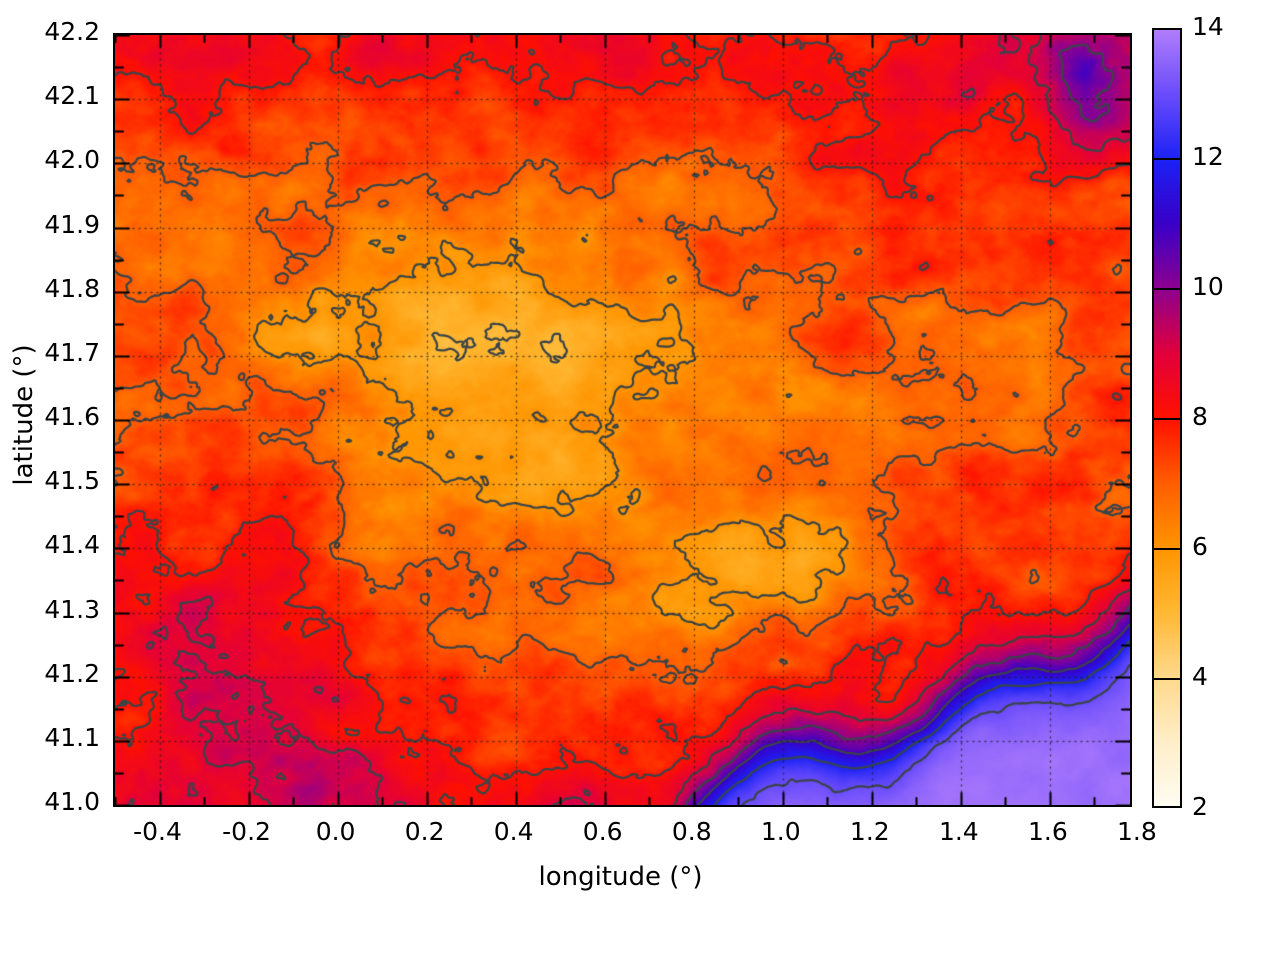  What do you see at coordinates (72, 416) in the screenshot?
I see `y-tick-label: 41.6` at bounding box center [72, 416].